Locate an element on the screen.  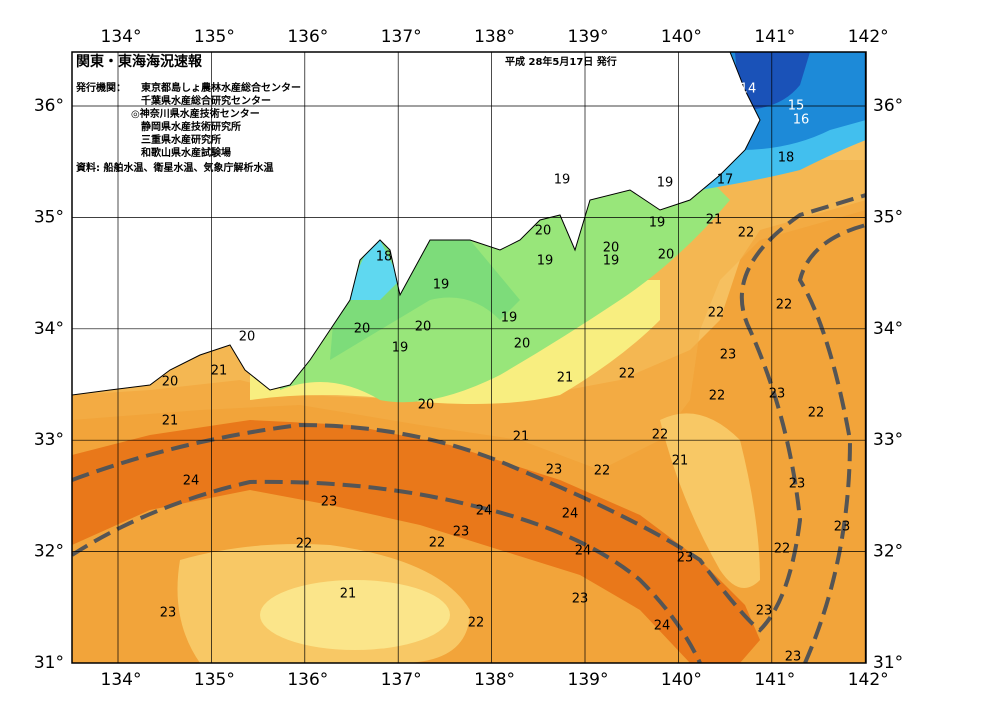
issuer: ◎神奈川県水産技術センター is located at coordinates (195, 113).